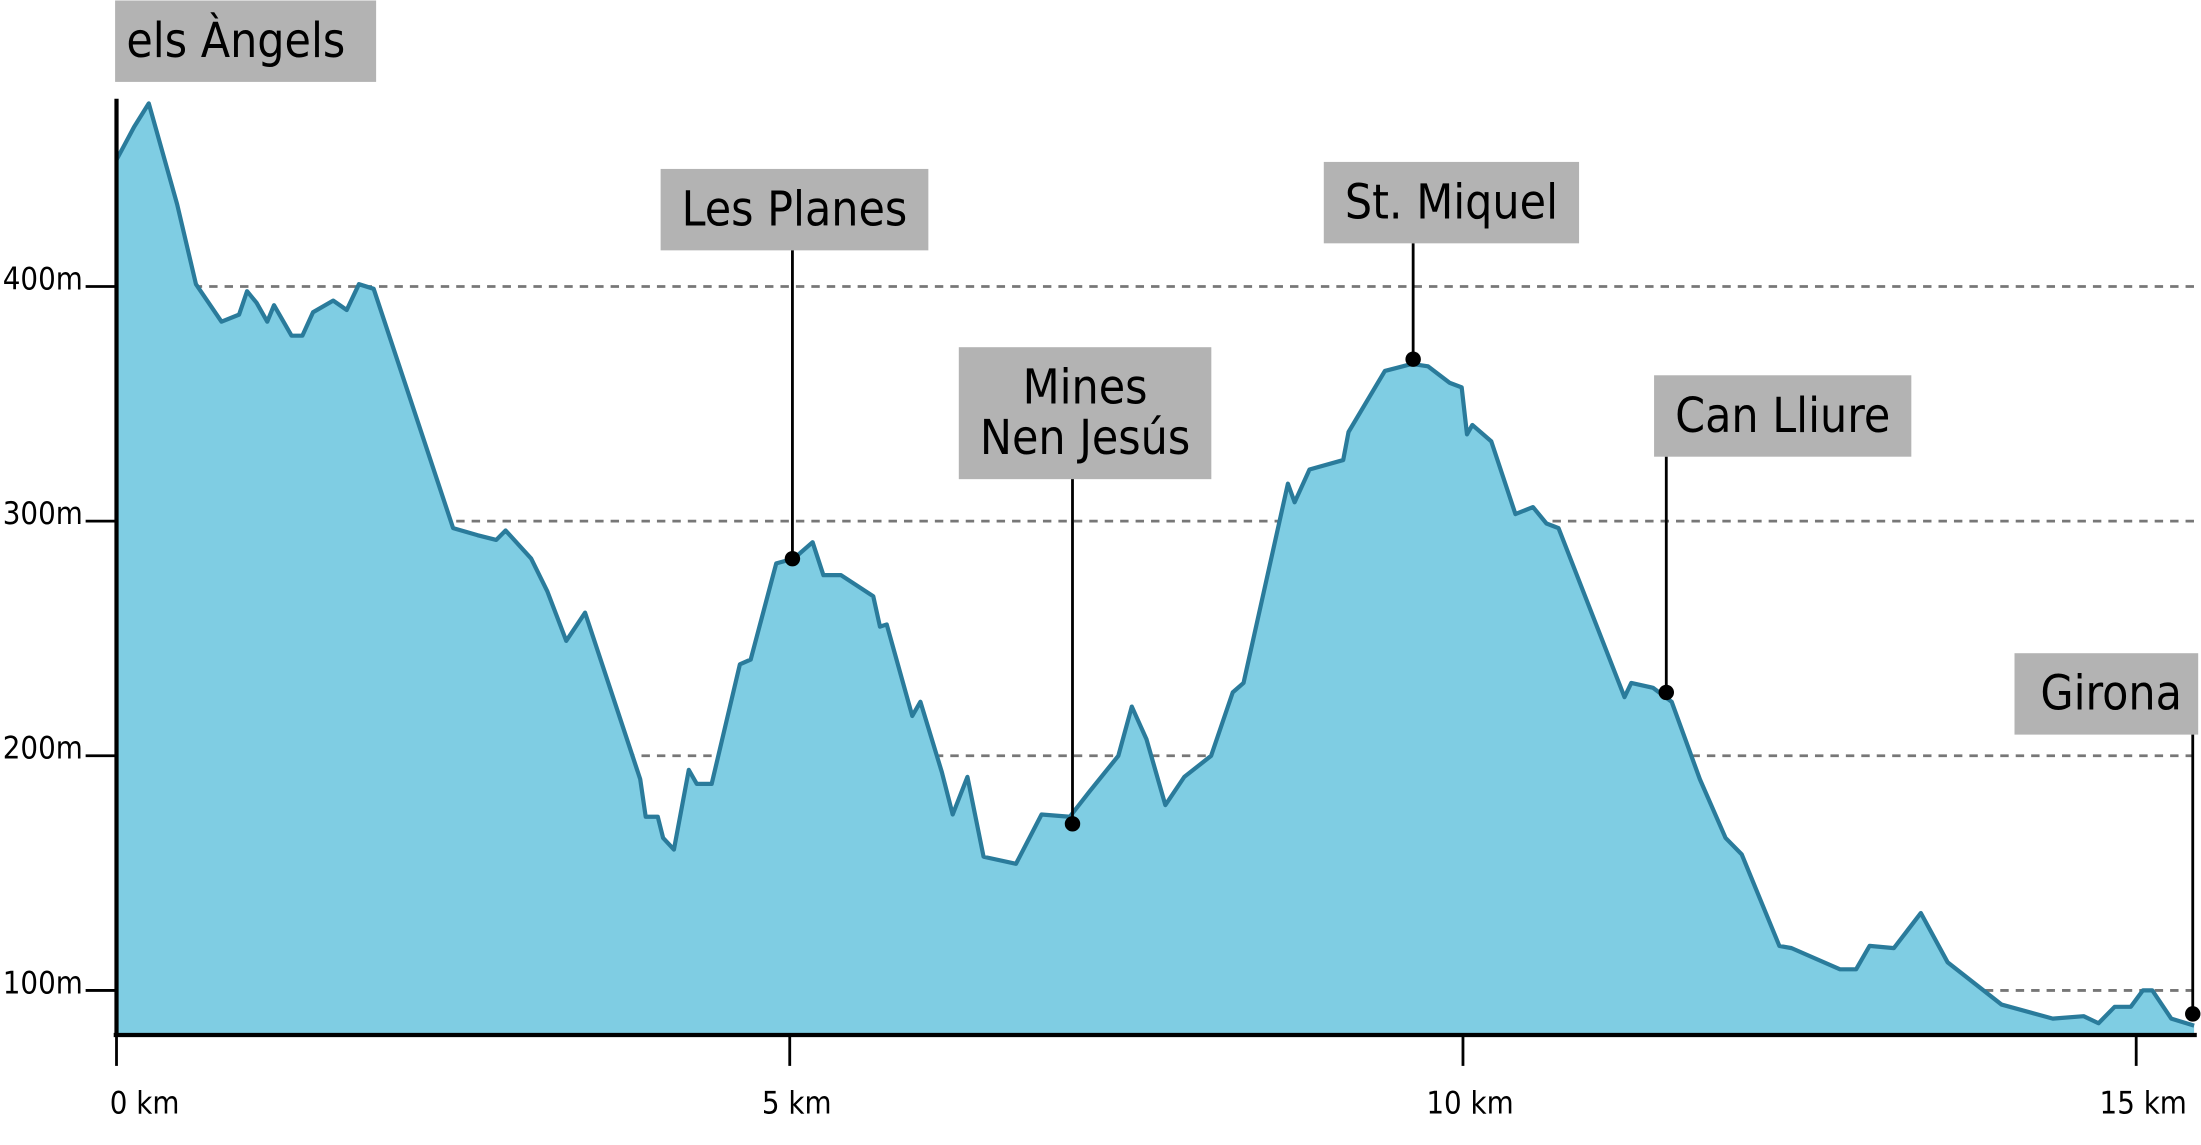 Image resolution: width=2201 pixels, height=1145 pixels. What do you see at coordinates (1783, 538) in the screenshot?
I see `annotation: Can Lliure` at bounding box center [1783, 538].